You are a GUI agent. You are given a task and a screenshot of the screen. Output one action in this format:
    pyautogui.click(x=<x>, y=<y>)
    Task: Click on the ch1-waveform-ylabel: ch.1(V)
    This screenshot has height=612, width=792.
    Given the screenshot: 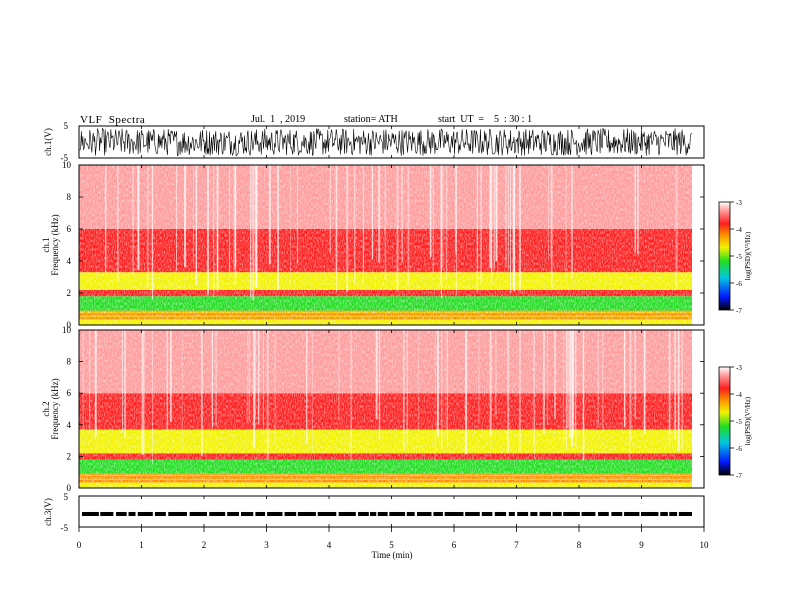 What is the action you would take?
    pyautogui.click(x=48, y=142)
    